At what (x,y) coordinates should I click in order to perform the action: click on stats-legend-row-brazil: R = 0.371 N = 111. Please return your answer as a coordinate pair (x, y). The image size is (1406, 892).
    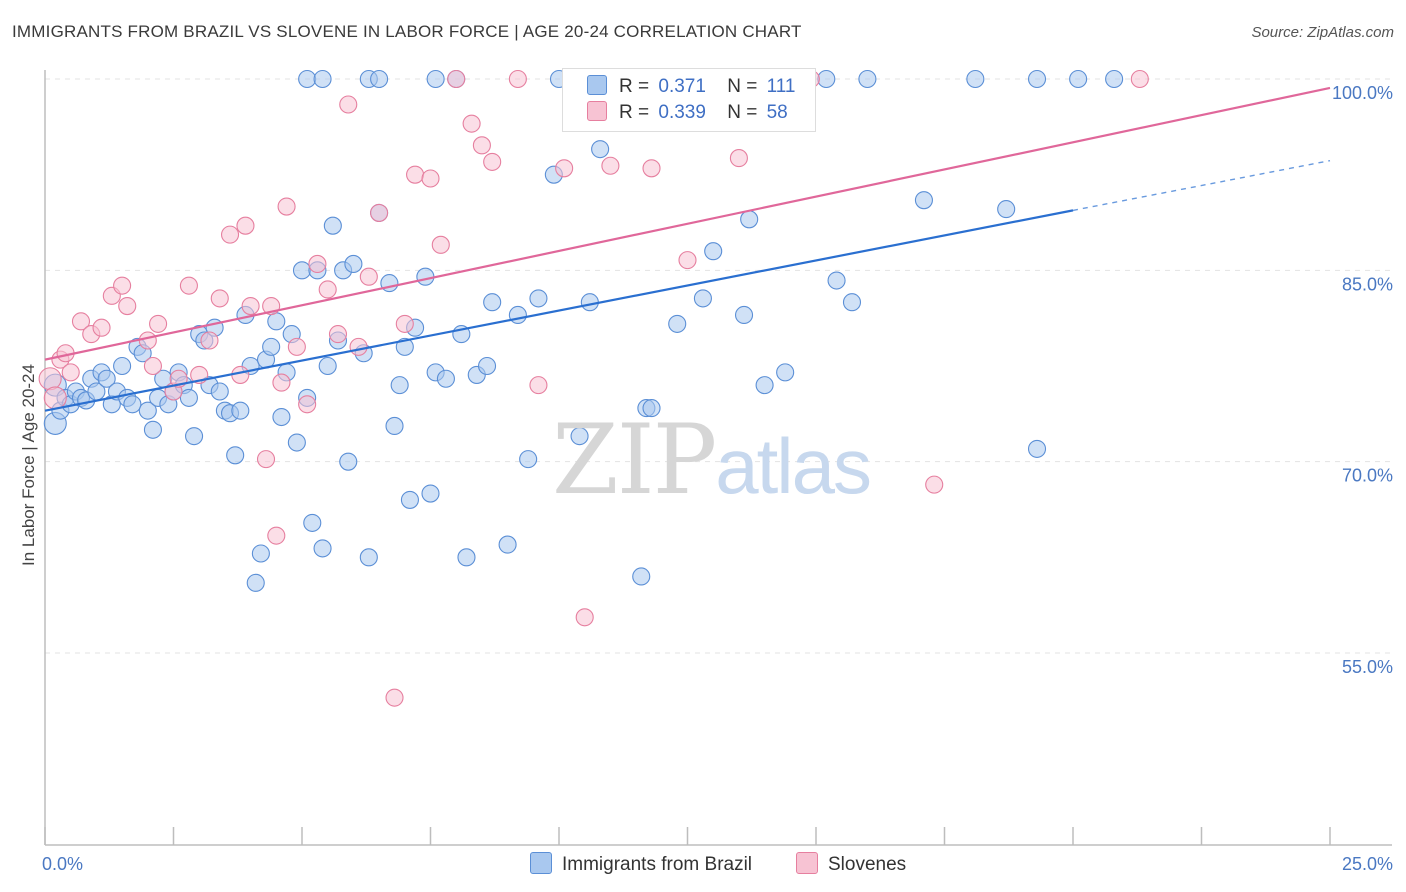
    Looking at the image, I should click on (691, 88).